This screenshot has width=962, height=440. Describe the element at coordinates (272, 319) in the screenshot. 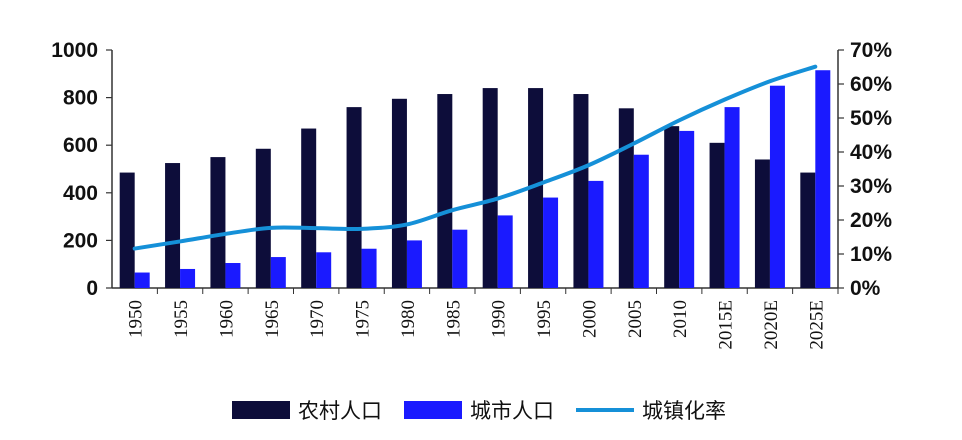

I see `x-tick-label: 1965` at that location.